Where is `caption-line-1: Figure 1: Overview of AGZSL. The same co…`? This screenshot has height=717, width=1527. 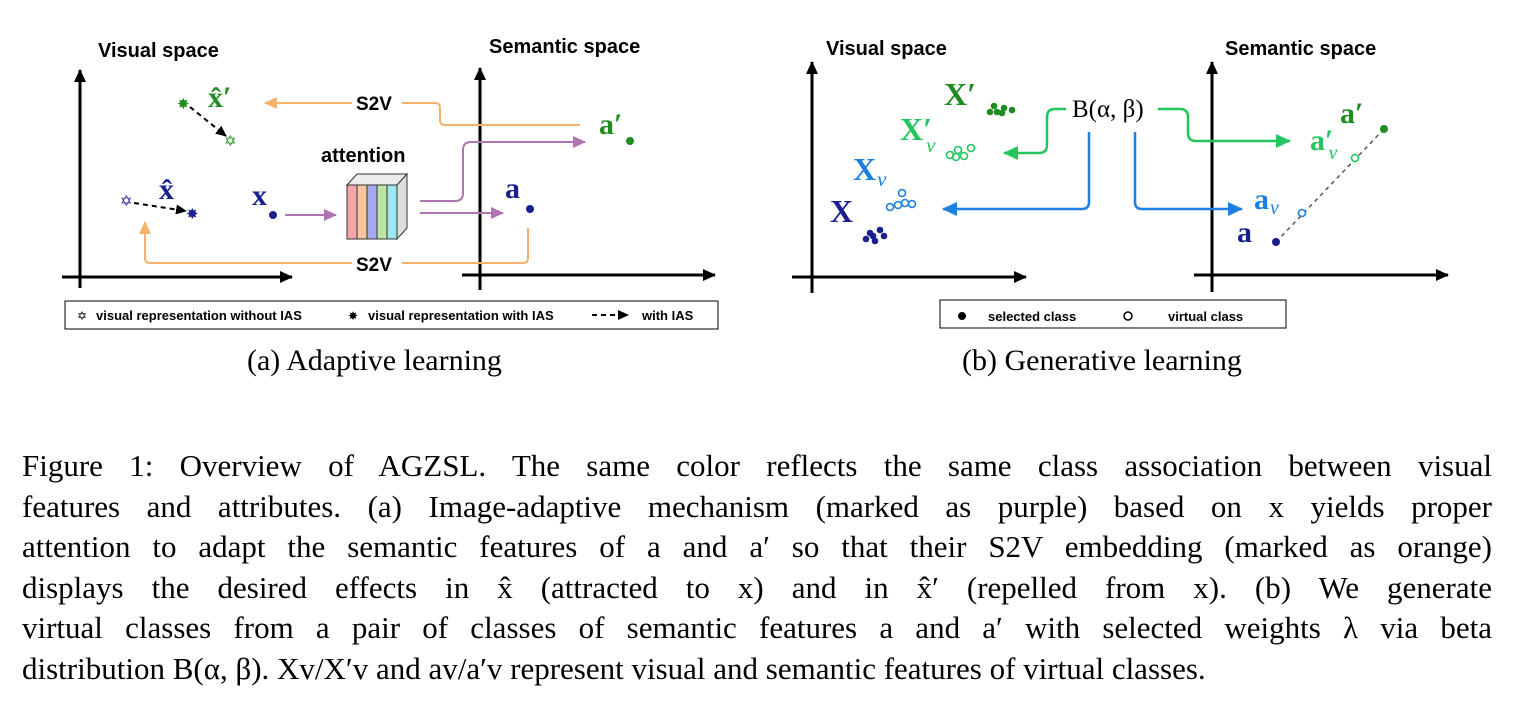
caption-line-1: Figure 1: Overview of AGZSL. The same co… is located at coordinates (757, 465).